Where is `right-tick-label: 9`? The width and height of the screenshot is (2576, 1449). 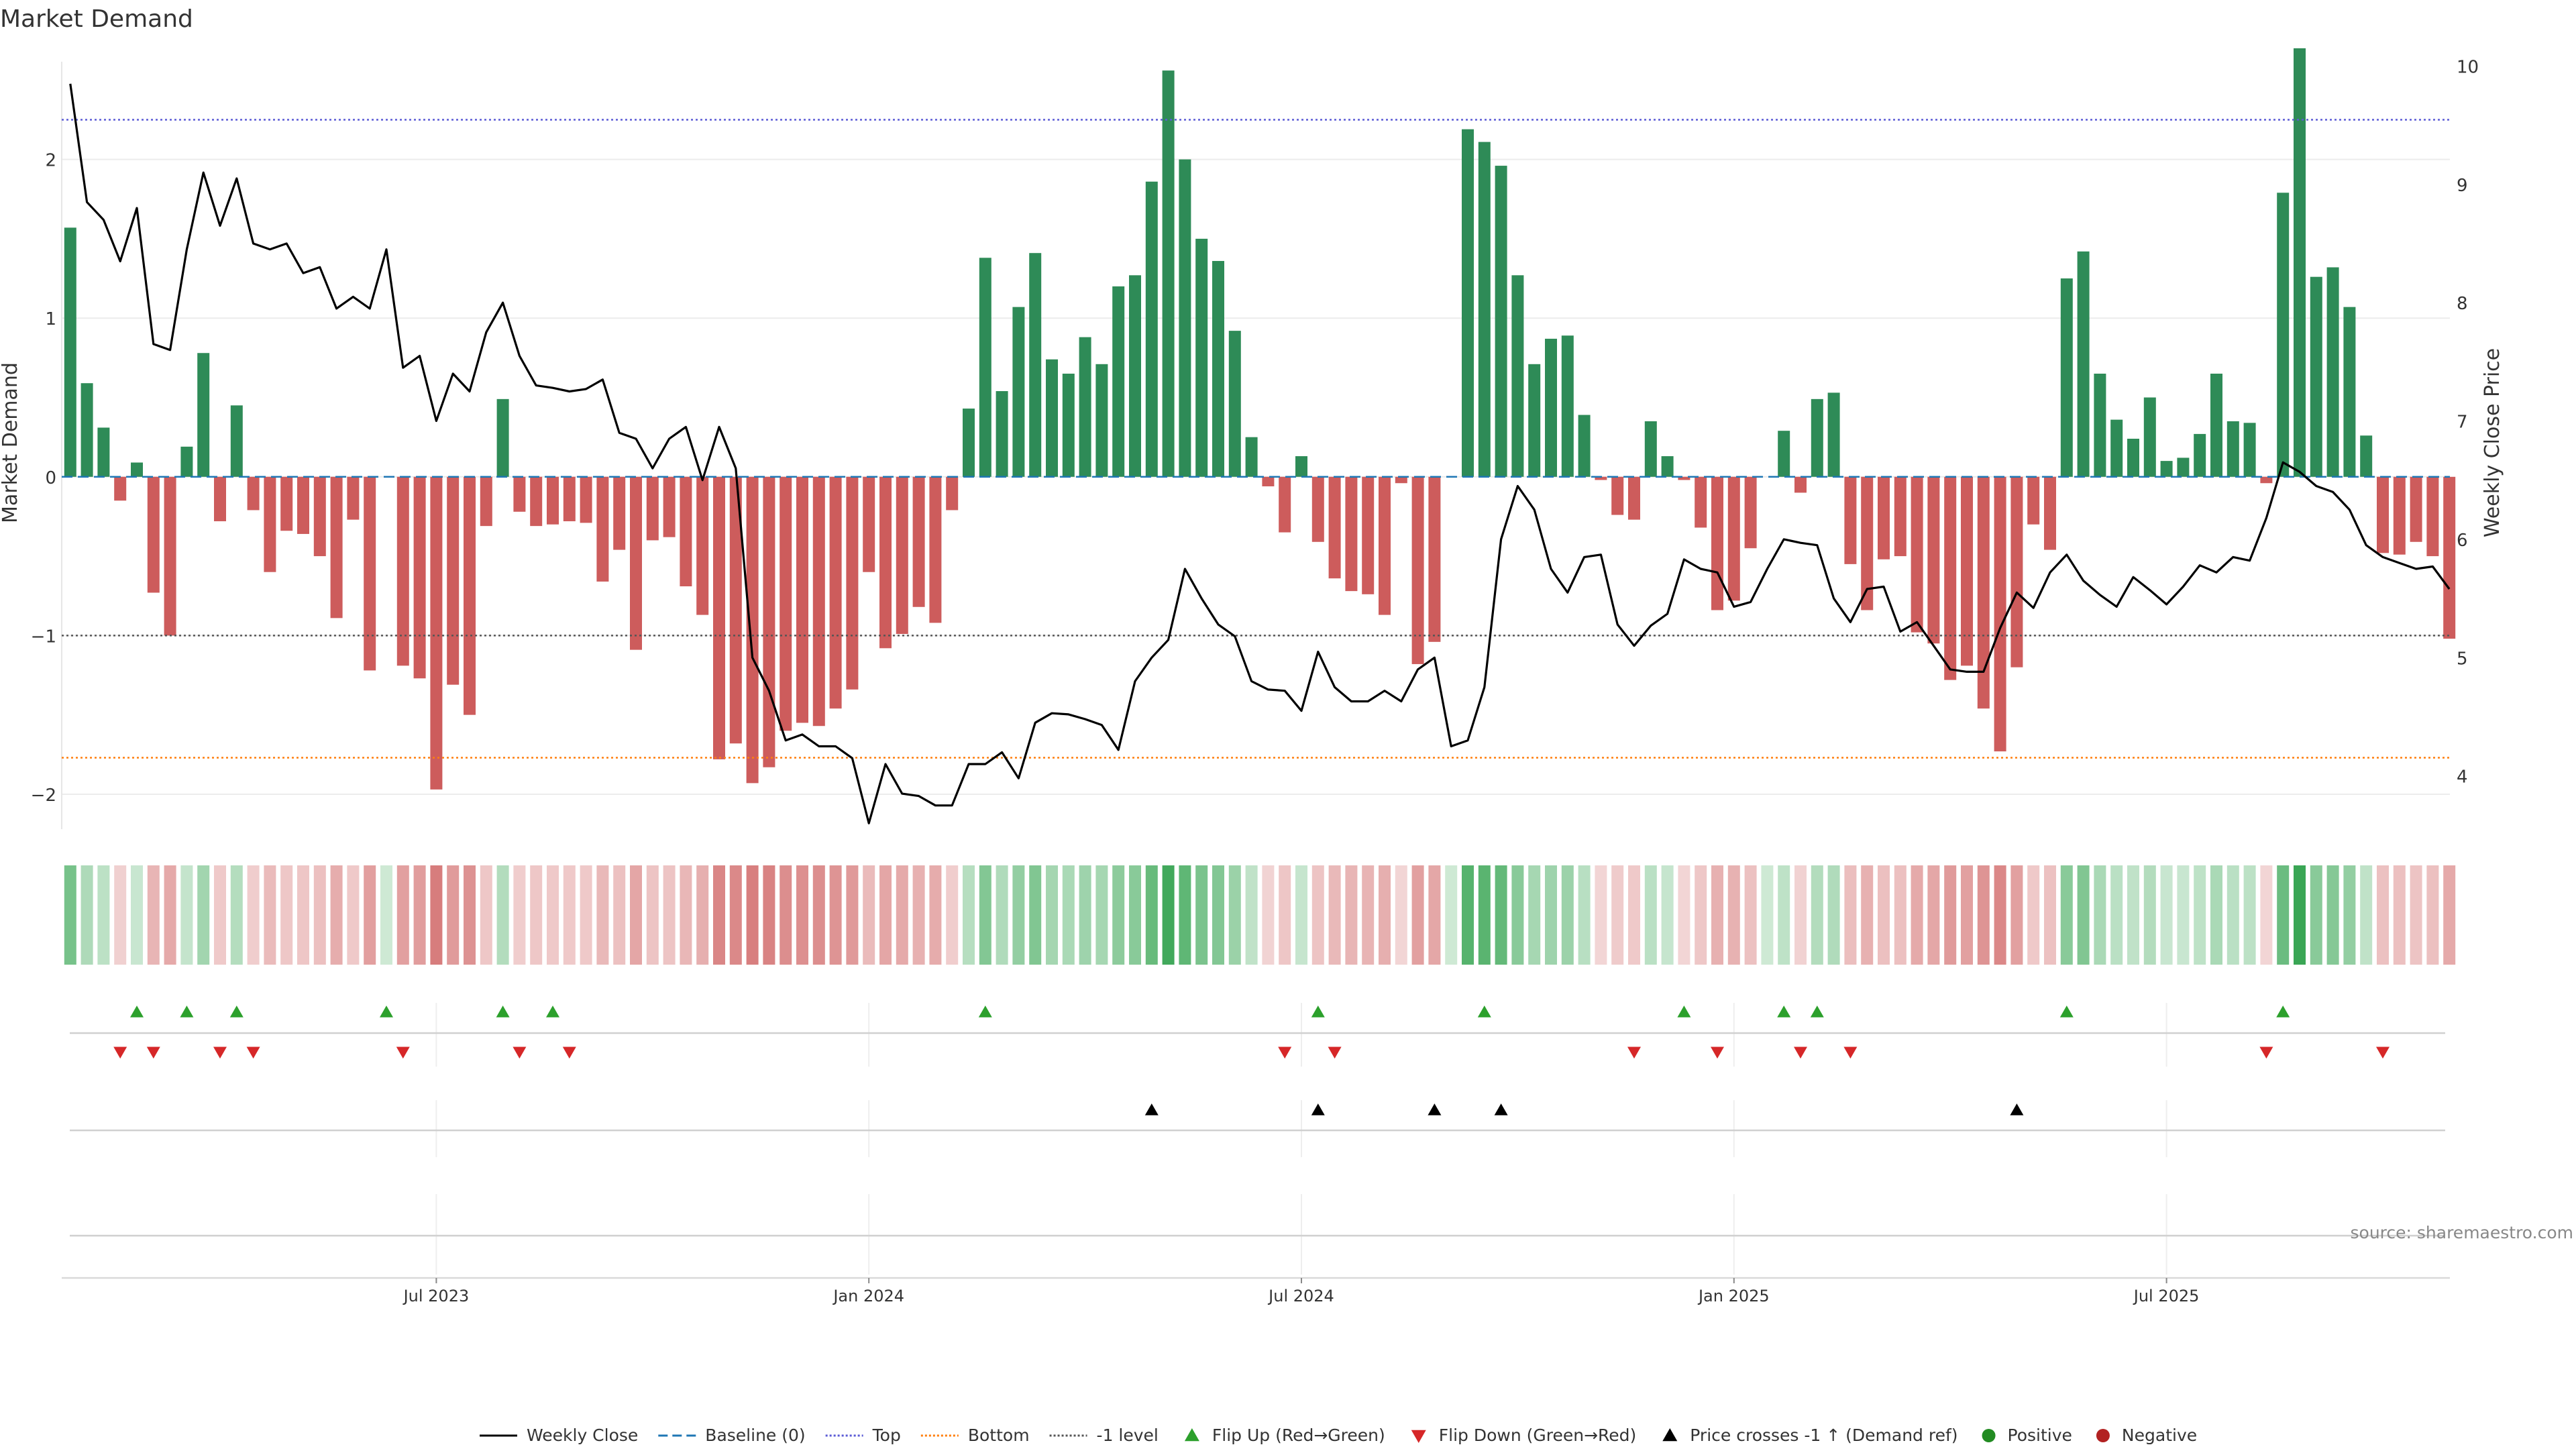 right-tick-label: 9 is located at coordinates (2462, 186).